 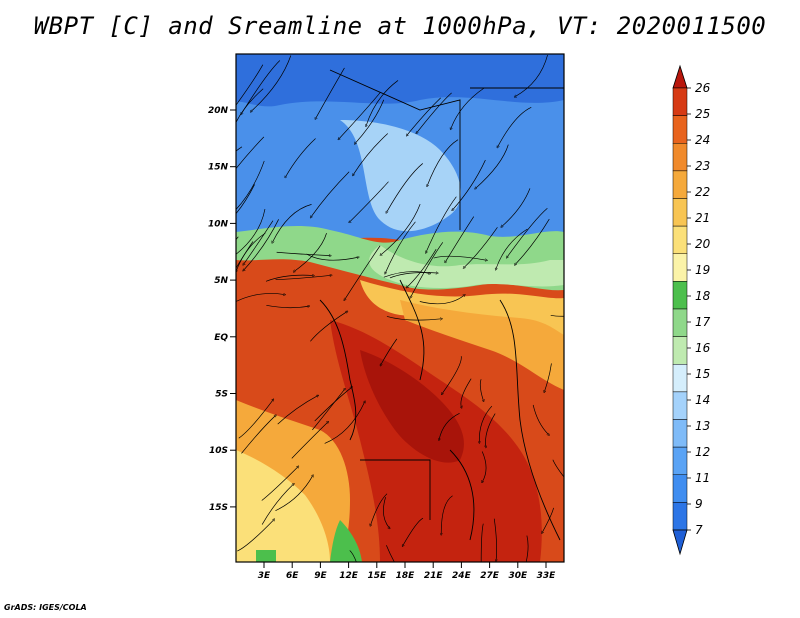 I want to click on lon-tick-label: 24E, so click(x=462, y=576).